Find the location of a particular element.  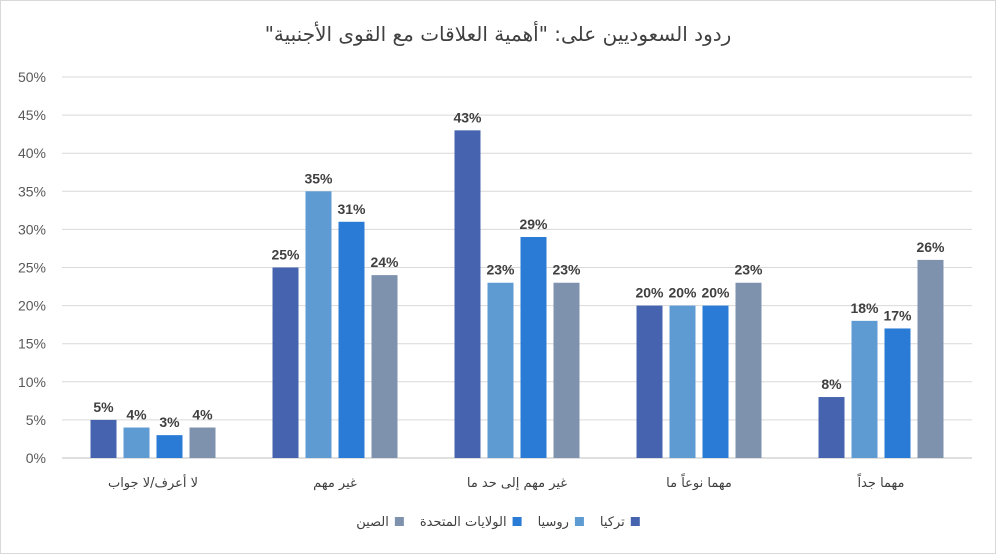

y-tick-label: 10% is located at coordinates (32, 382).